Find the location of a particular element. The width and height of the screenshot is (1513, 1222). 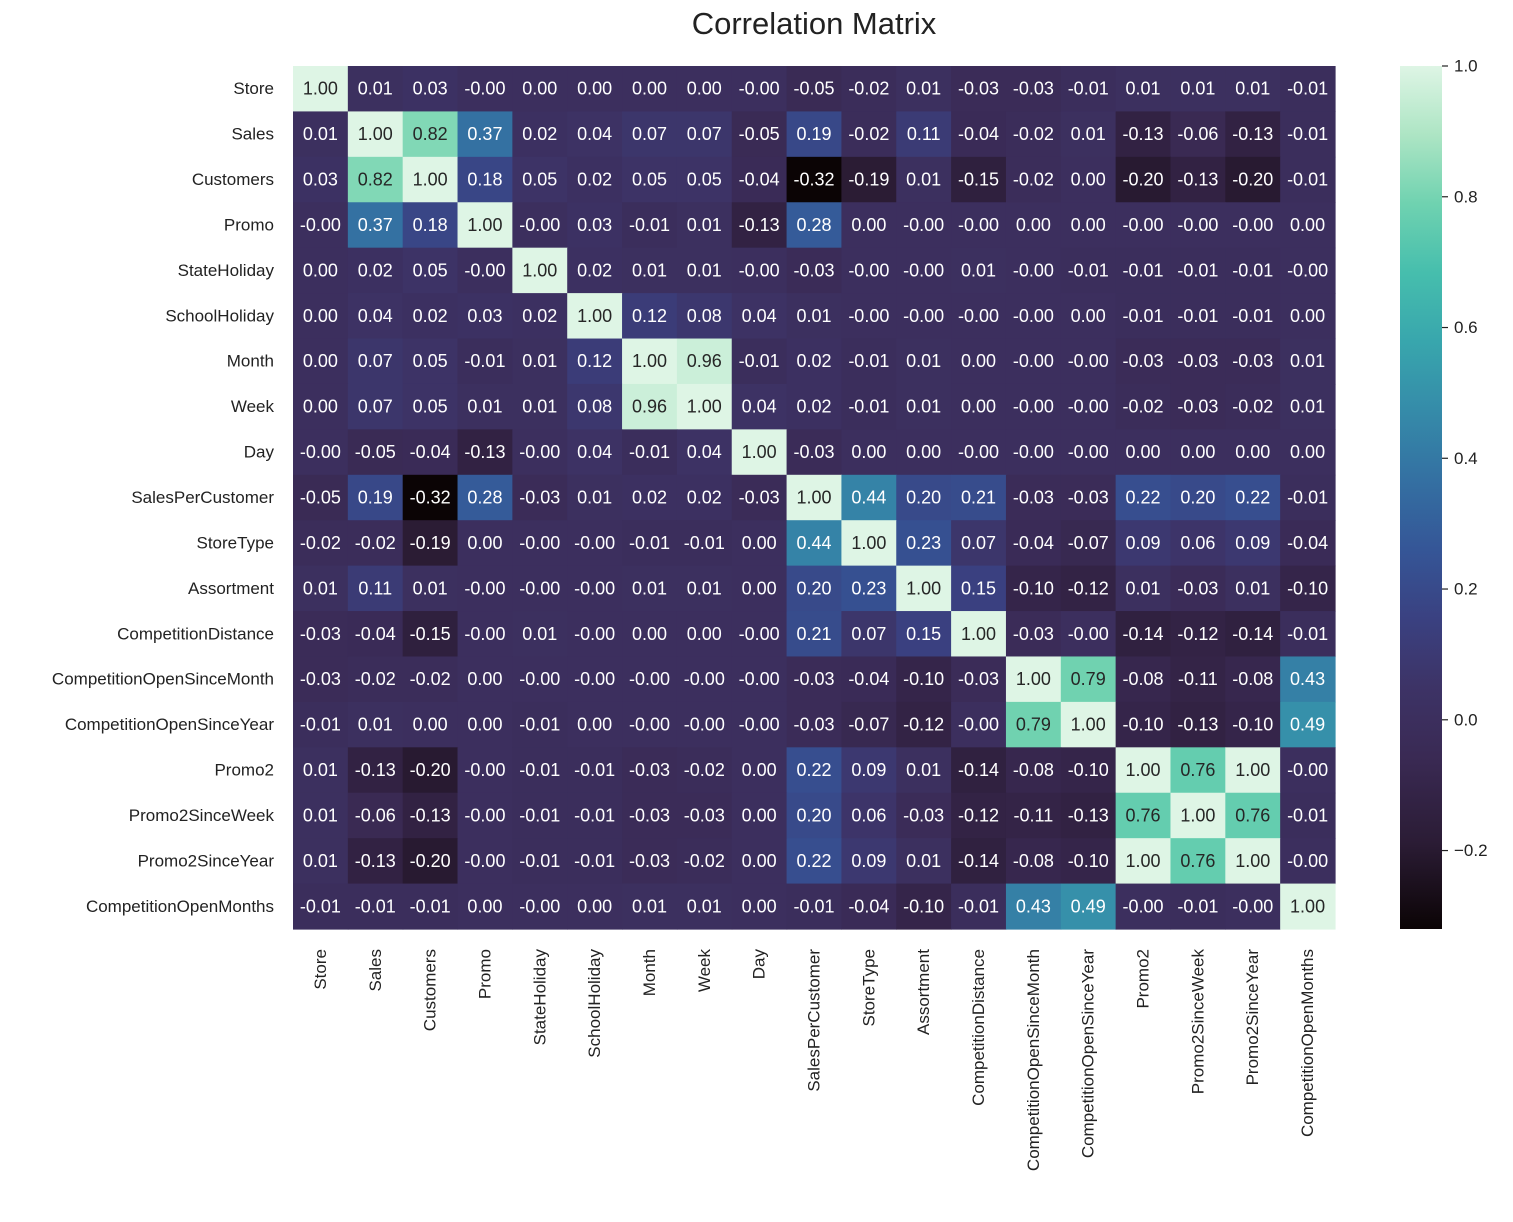

y-tick-label: CompetitionOpenMonths is located at coordinates (180, 906).